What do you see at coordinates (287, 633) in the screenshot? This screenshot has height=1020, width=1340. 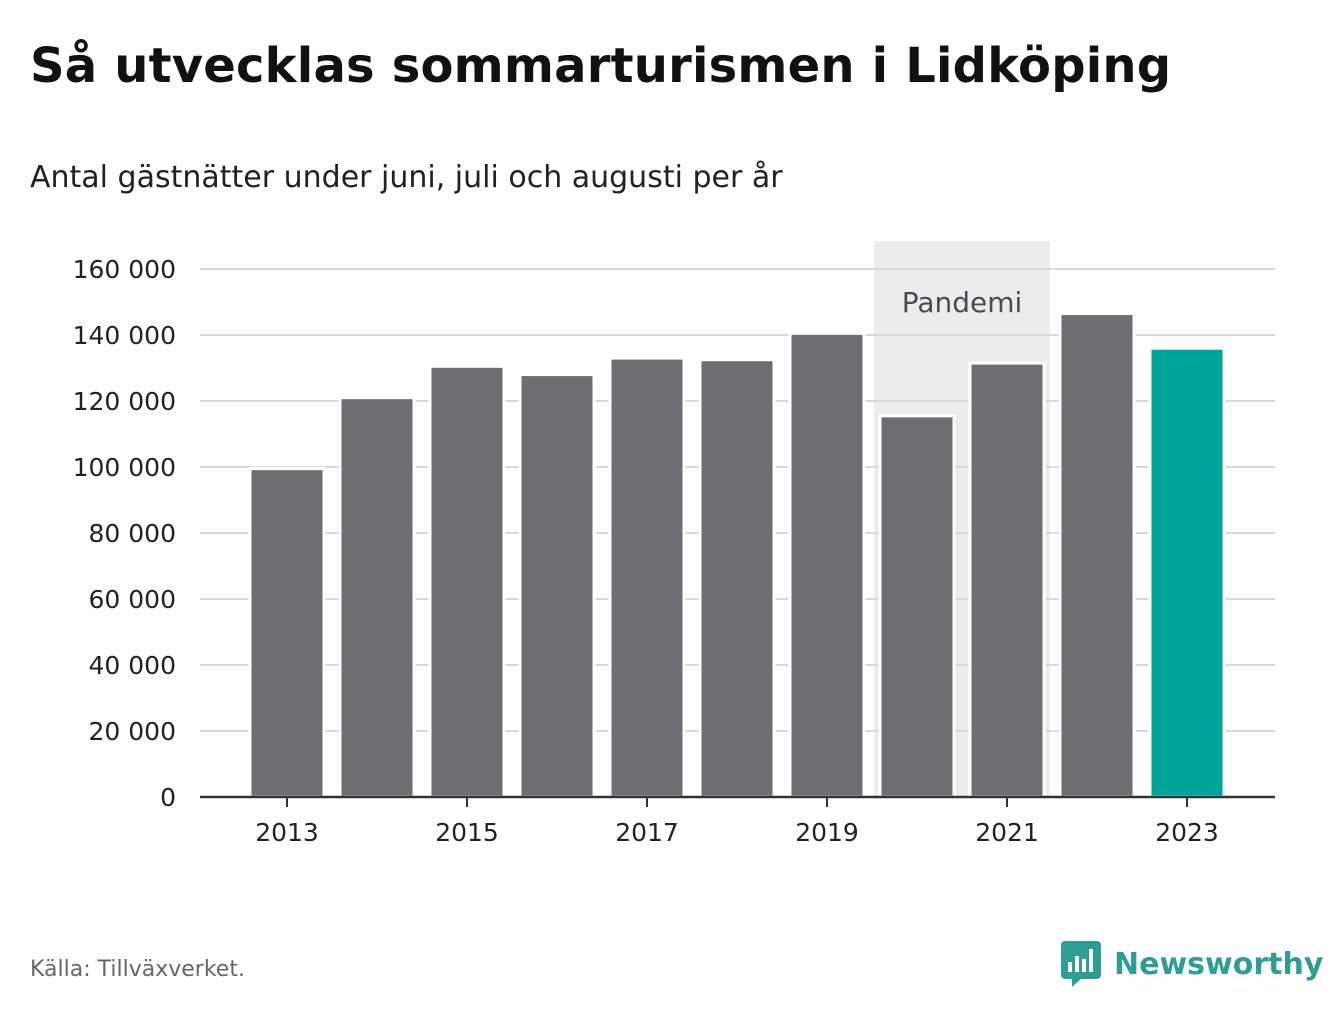 I see `bar-2013` at bounding box center [287, 633].